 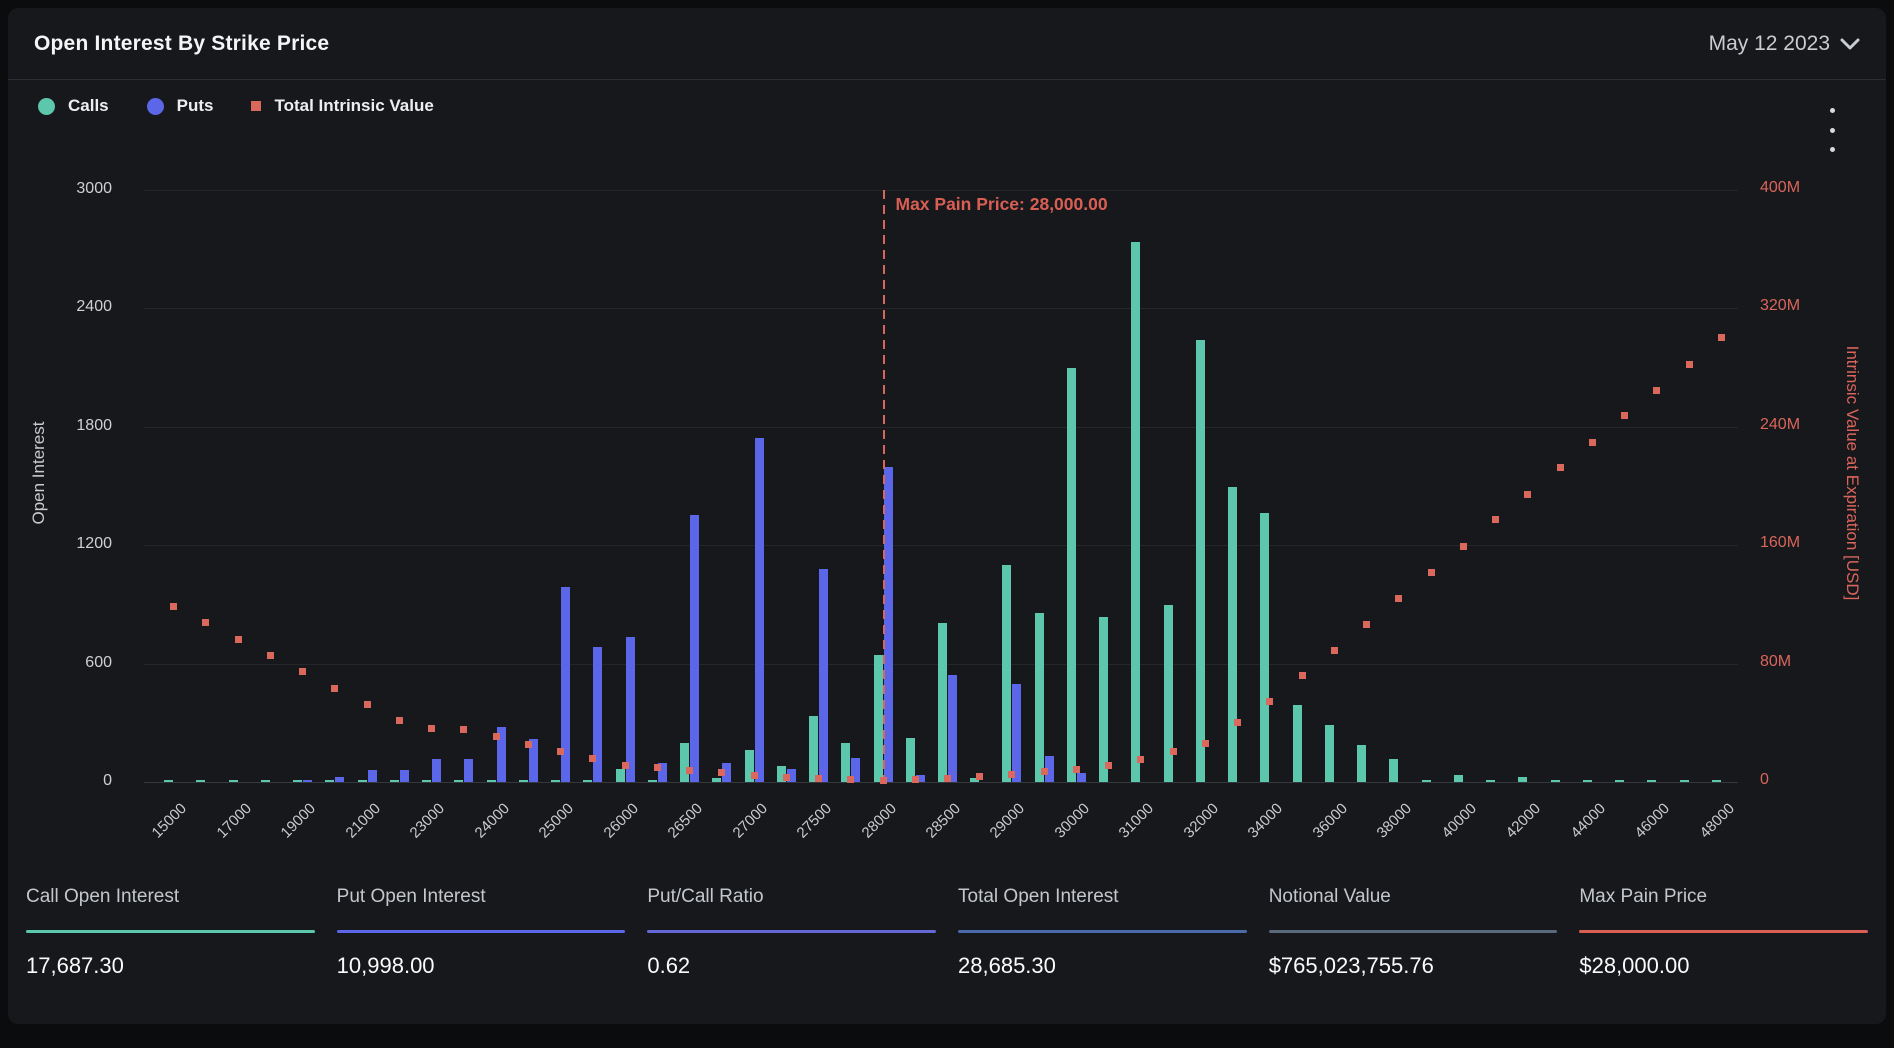 I want to click on kebab-menu-icon, so click(x=1832, y=130).